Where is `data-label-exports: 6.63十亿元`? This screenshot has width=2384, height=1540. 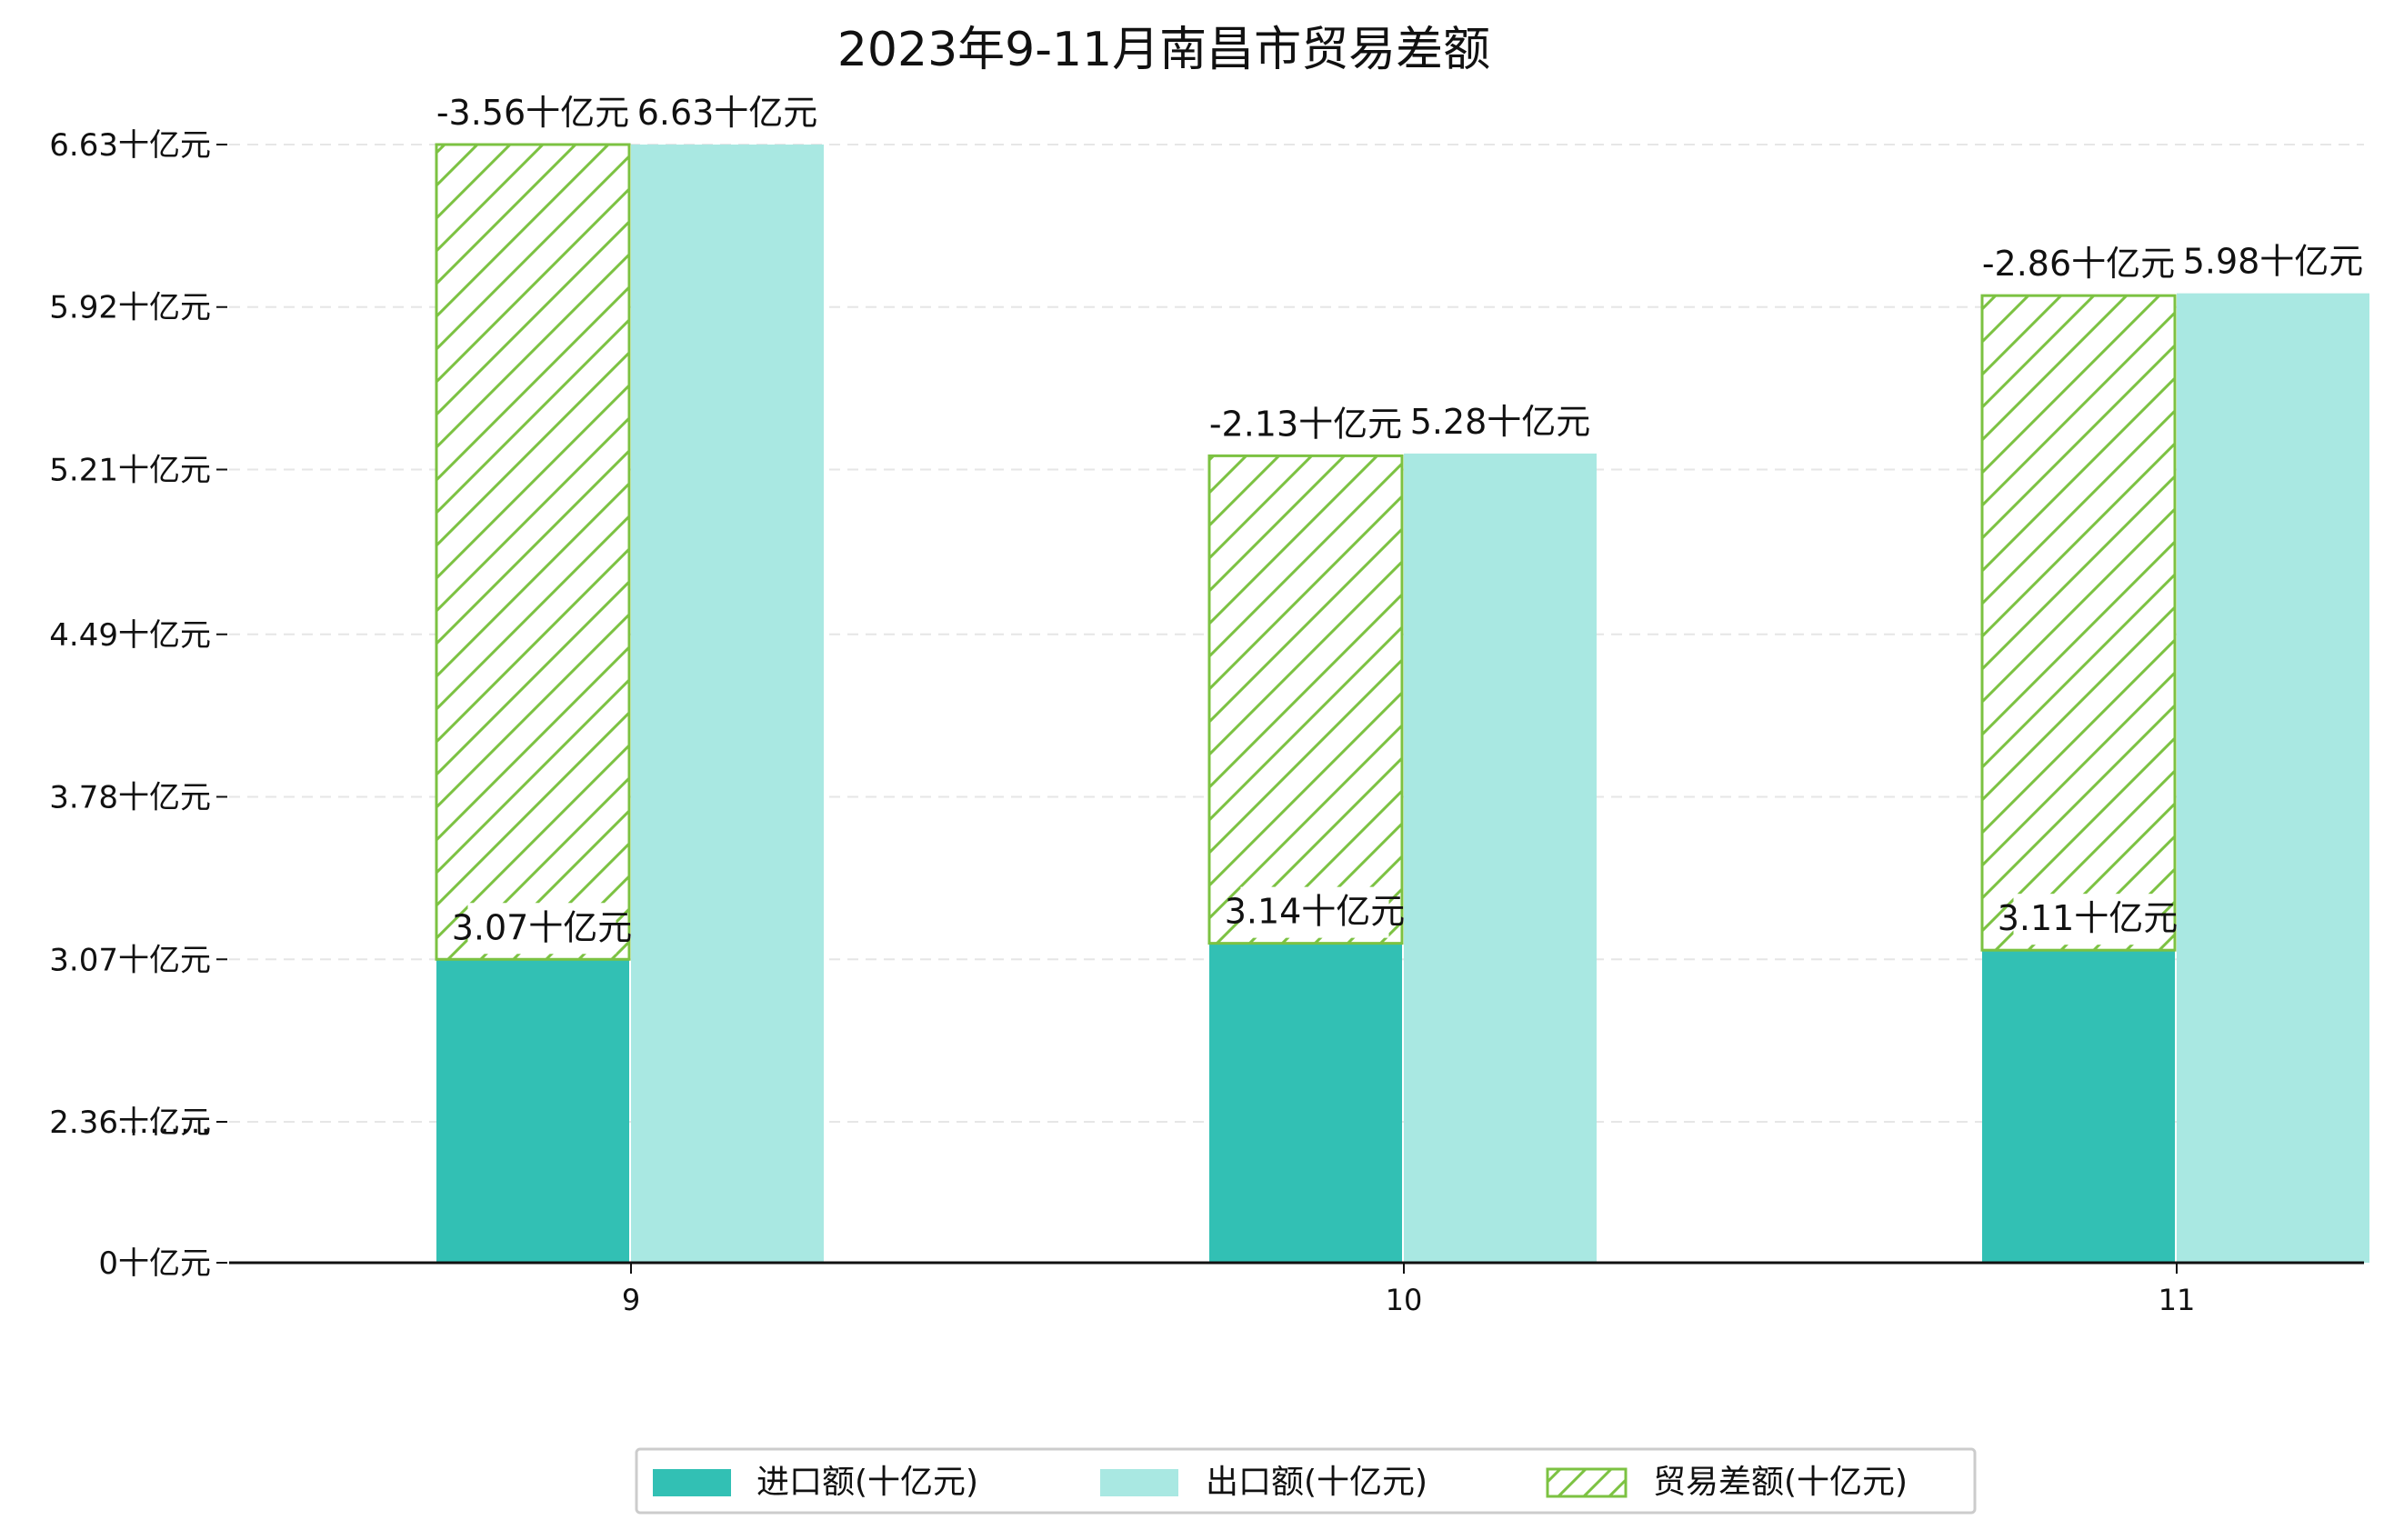 data-label-exports: 6.63十亿元 is located at coordinates (727, 113).